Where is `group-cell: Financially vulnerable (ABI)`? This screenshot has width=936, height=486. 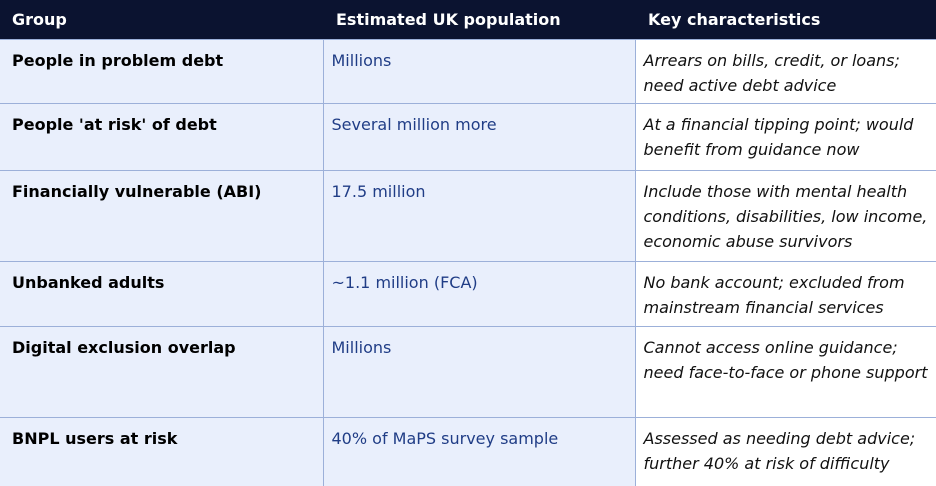 group-cell: Financially vulnerable (ABI) is located at coordinates (162, 216).